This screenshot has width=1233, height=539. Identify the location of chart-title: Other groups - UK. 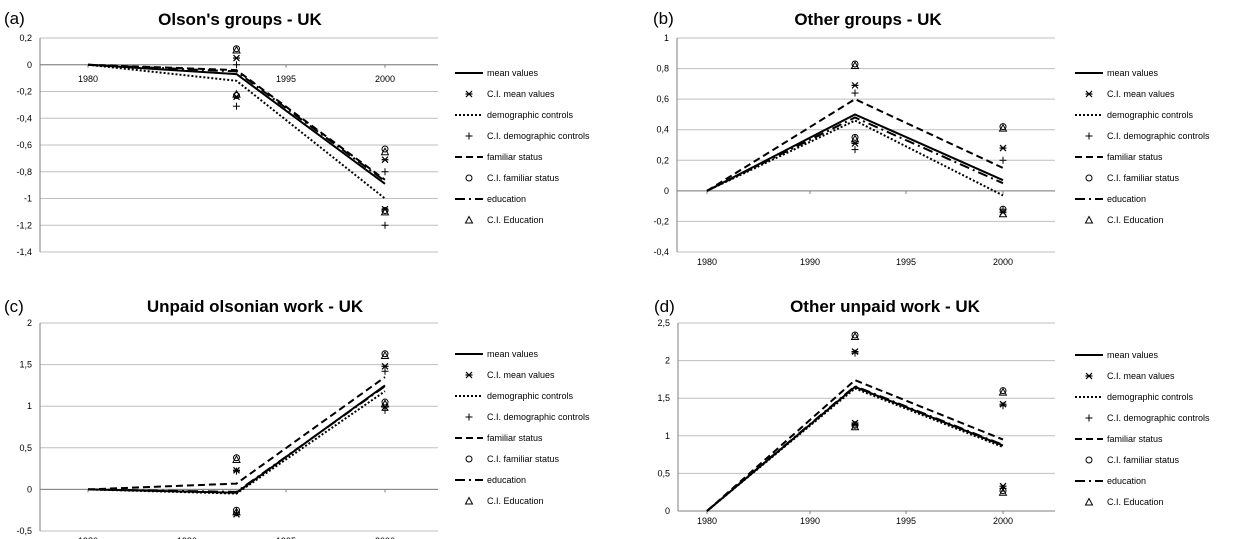
(868, 19).